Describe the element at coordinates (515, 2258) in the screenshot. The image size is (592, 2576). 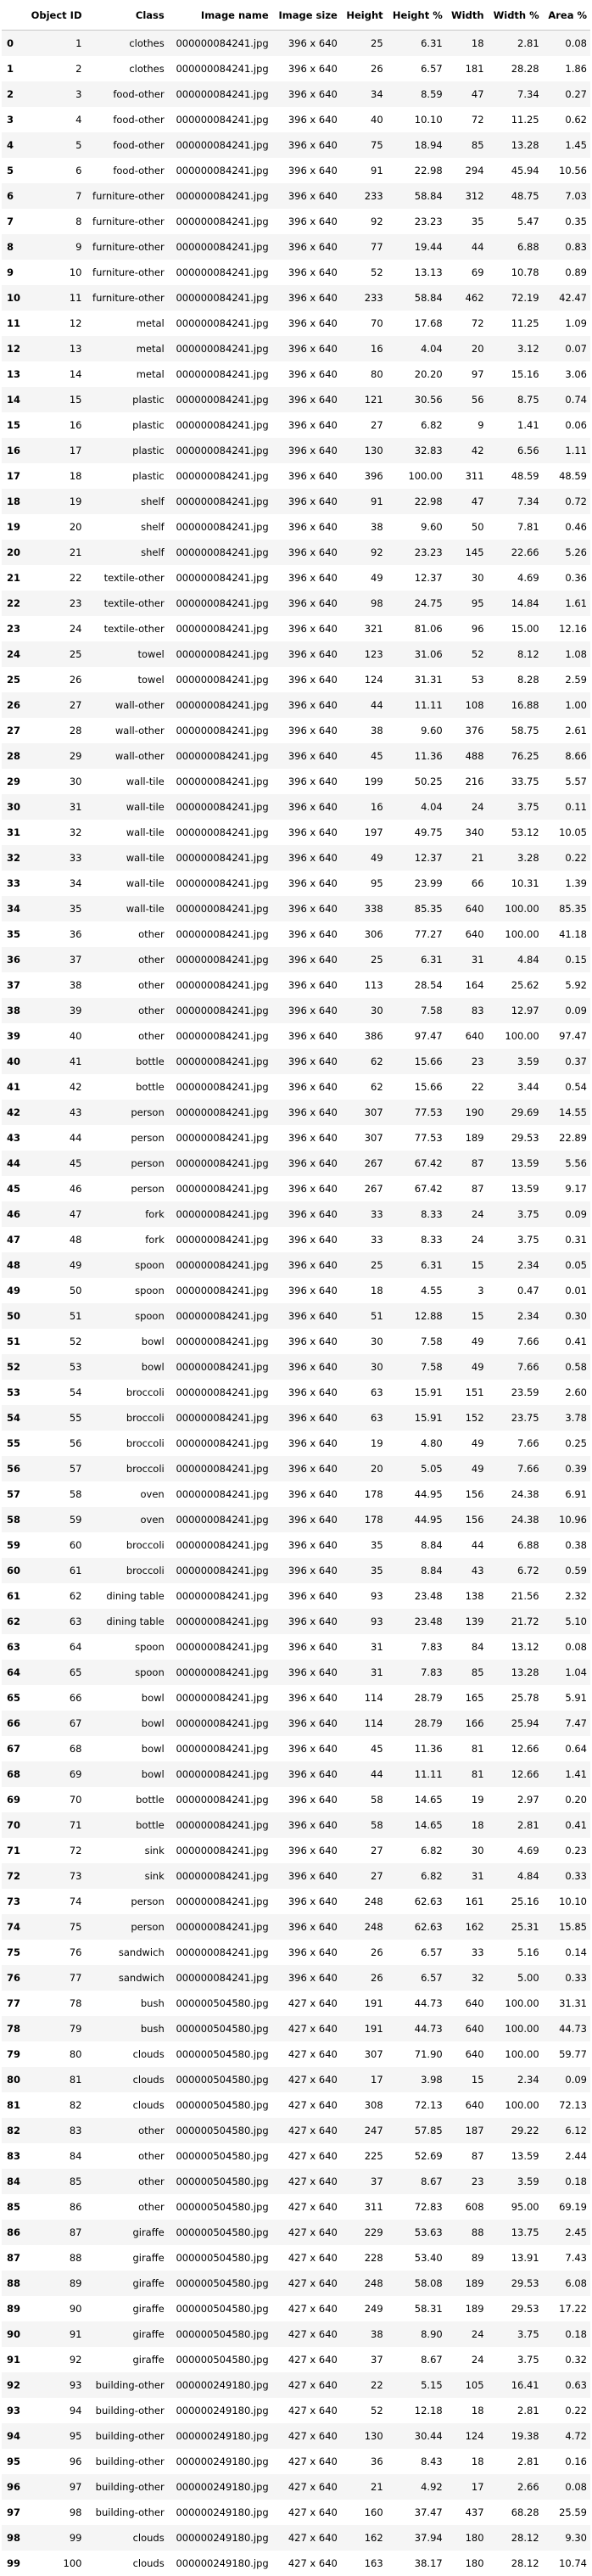
I see `table-cell: 13.91` at that location.